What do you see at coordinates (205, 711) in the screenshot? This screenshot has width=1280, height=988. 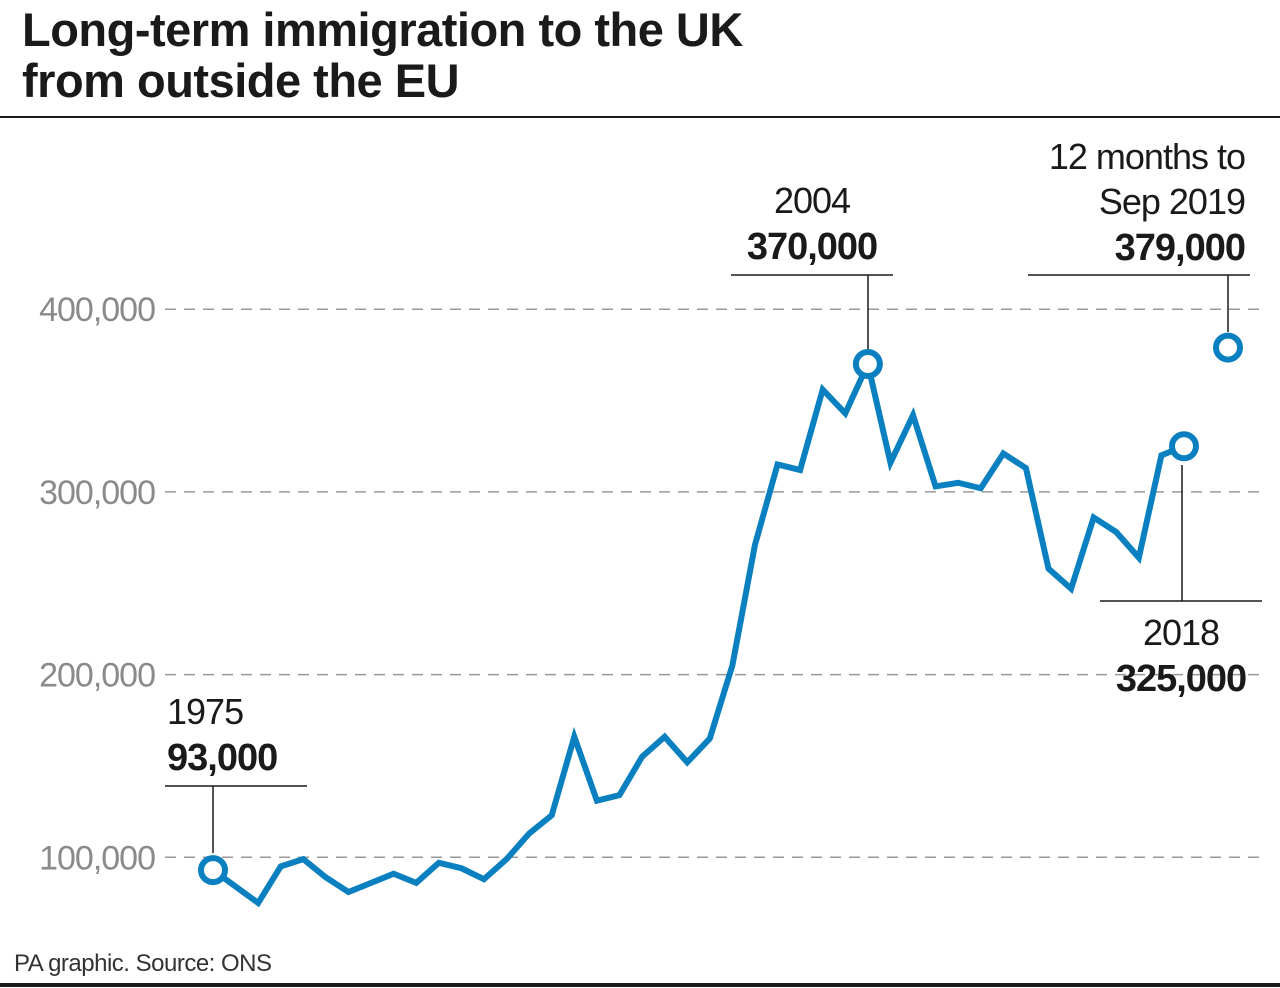 I see `annotation-1975-year: 1975` at bounding box center [205, 711].